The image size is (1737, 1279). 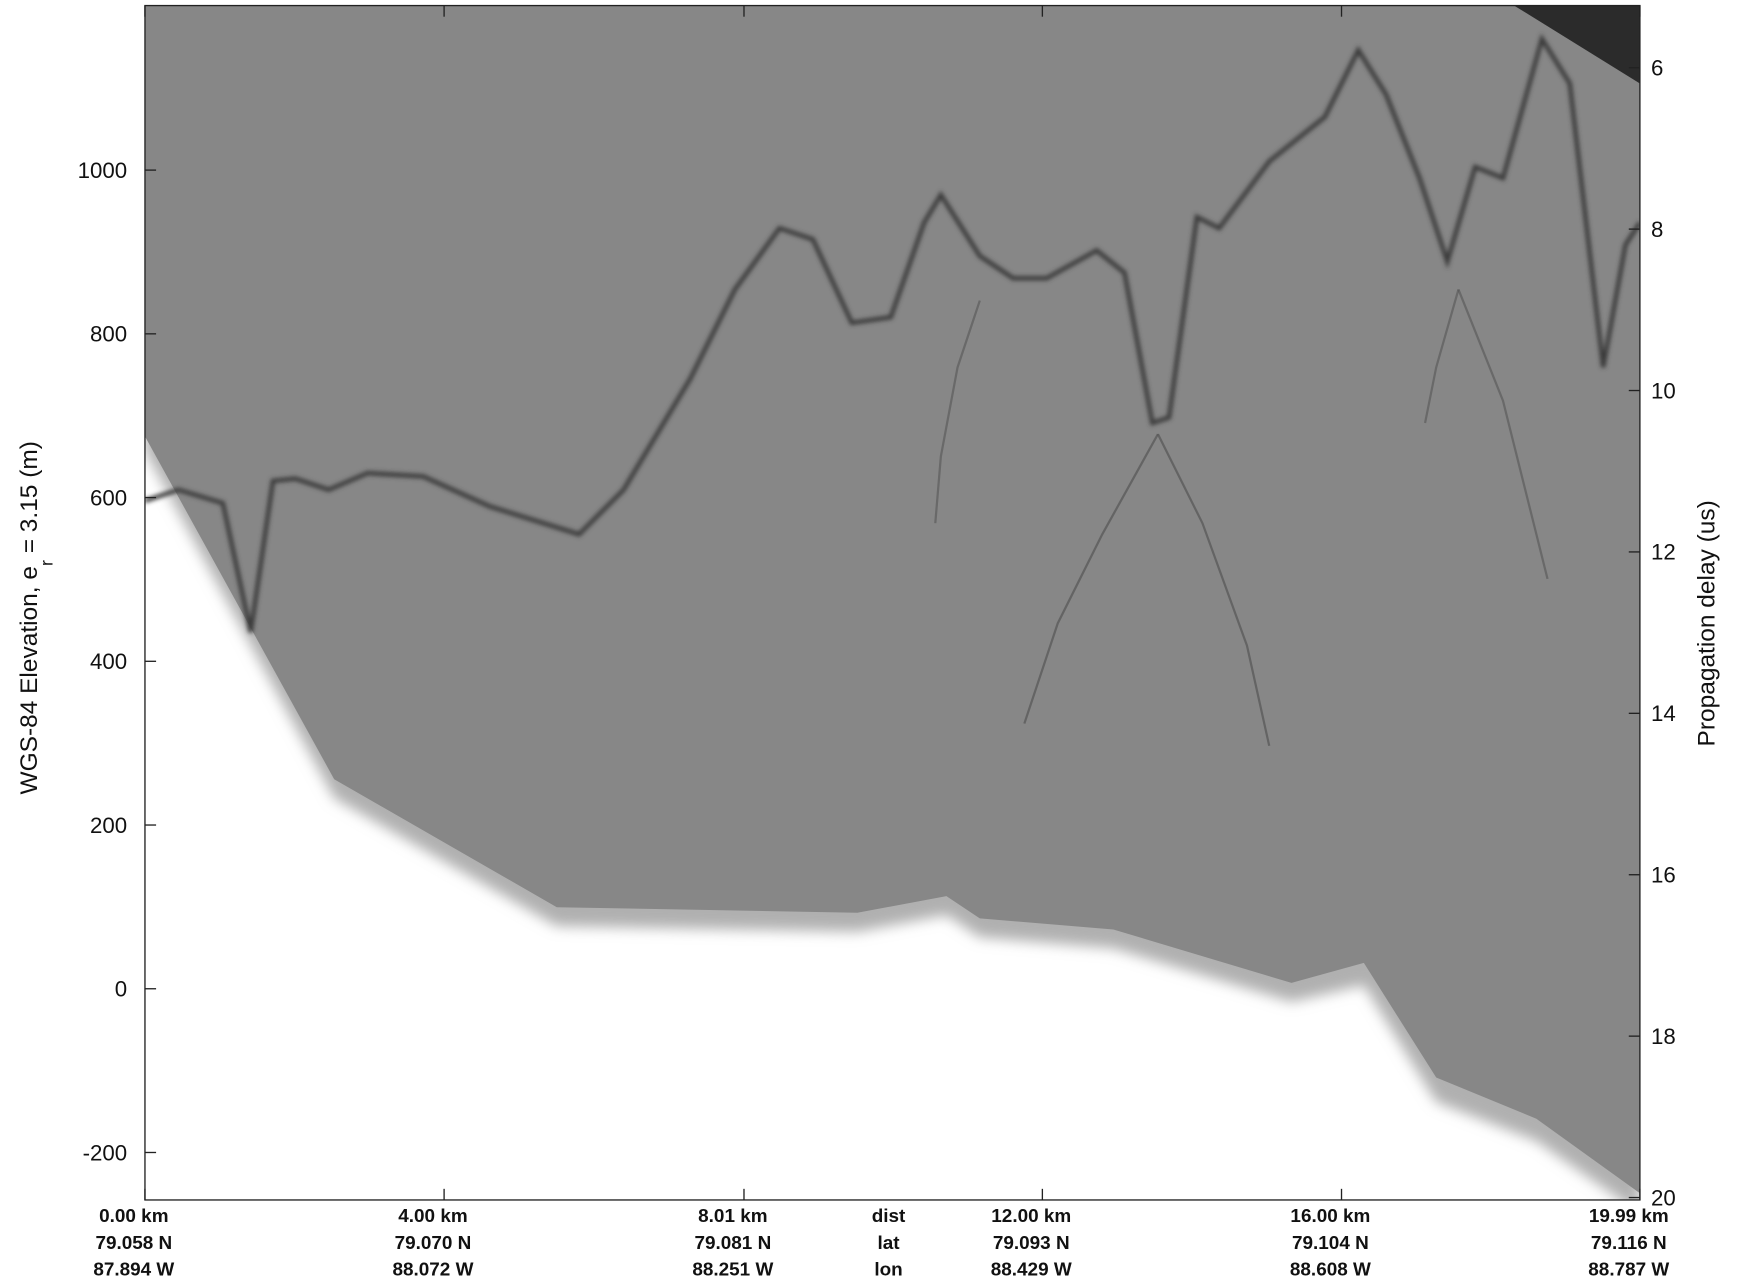 I want to click on lon-label: 88.072 W, so click(x=432, y=1269).